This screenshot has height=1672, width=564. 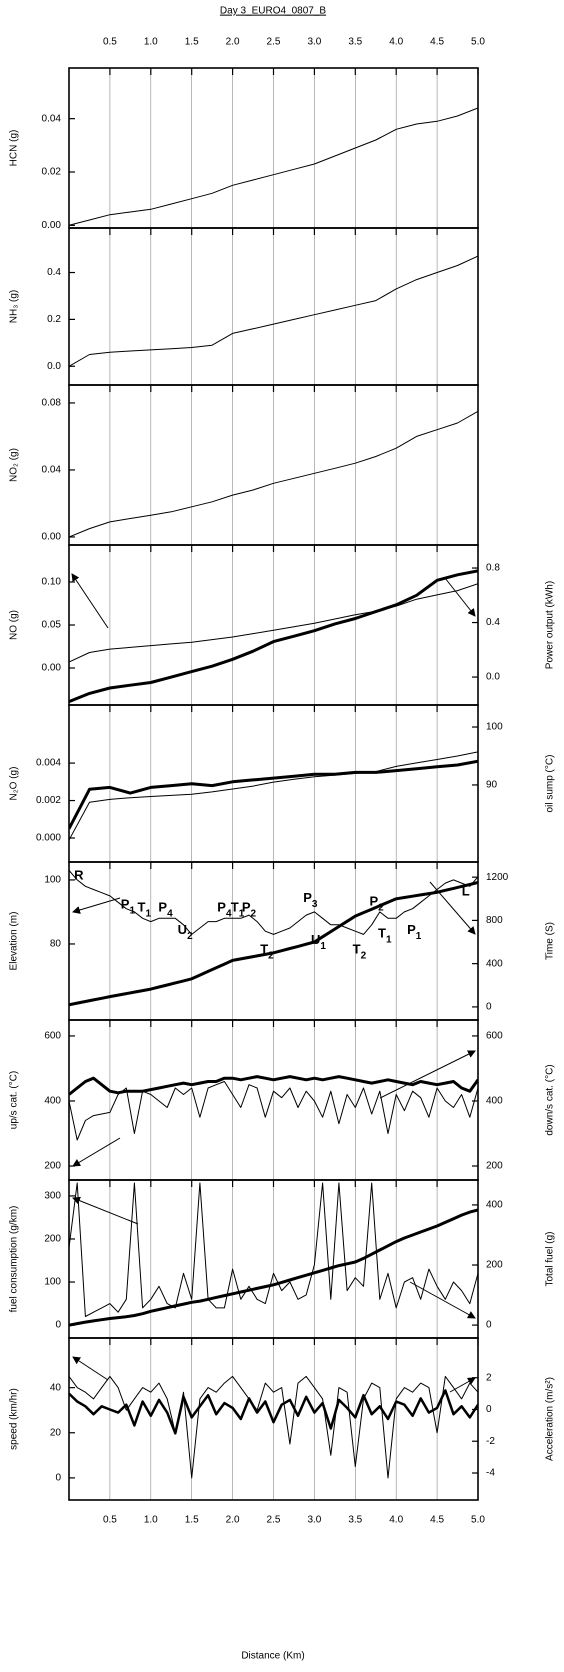 I want to click on y2-tick-label: 600, so click(x=494, y=1036).